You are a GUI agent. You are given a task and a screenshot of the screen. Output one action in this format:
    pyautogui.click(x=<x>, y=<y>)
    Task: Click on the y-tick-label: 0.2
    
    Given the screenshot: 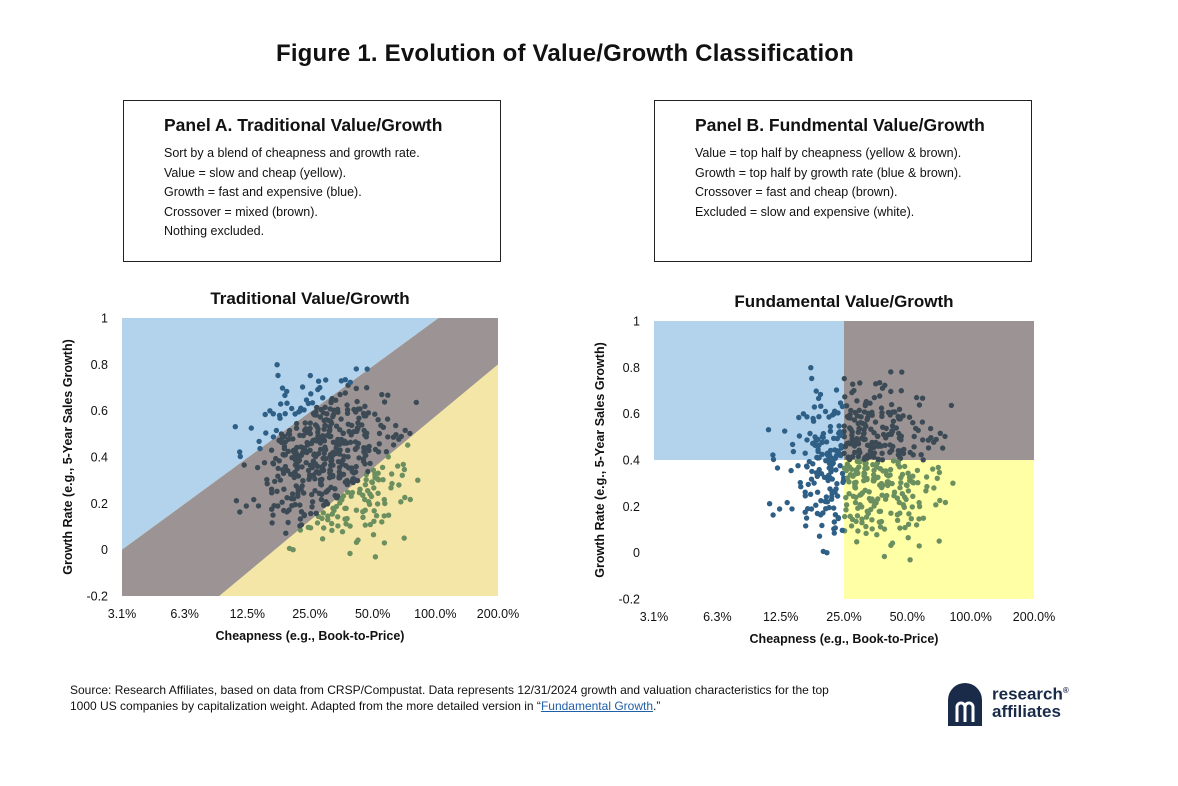 What is the action you would take?
    pyautogui.click(x=631, y=507)
    